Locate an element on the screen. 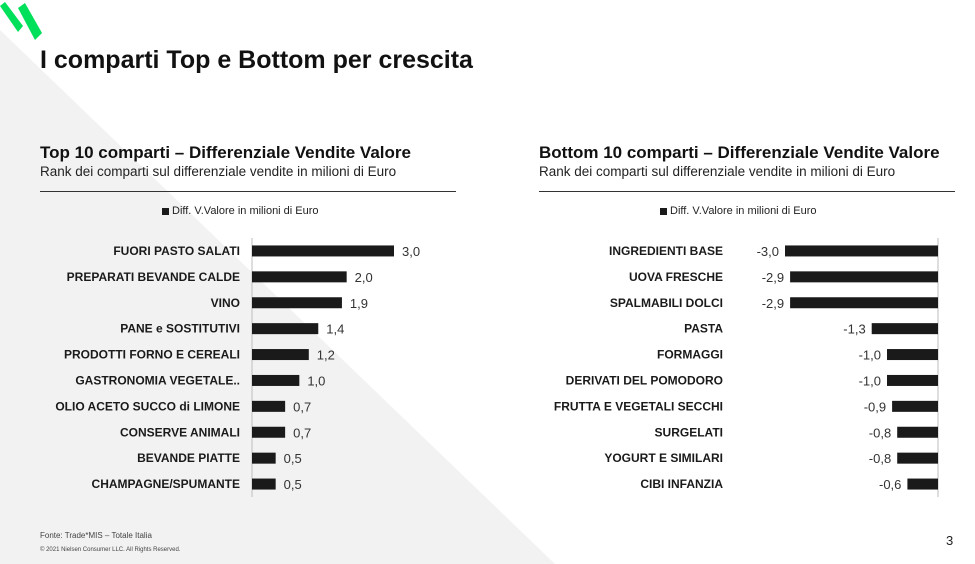 The width and height of the screenshot is (975, 564). category-label: CIBI INFANZIA is located at coordinates (681, 484).